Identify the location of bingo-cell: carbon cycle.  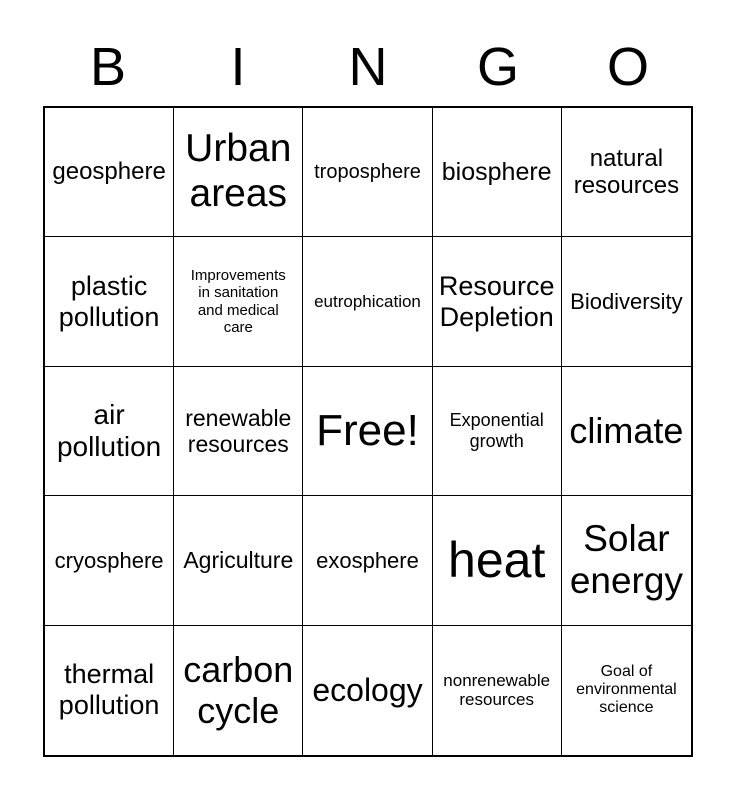
(239, 690).